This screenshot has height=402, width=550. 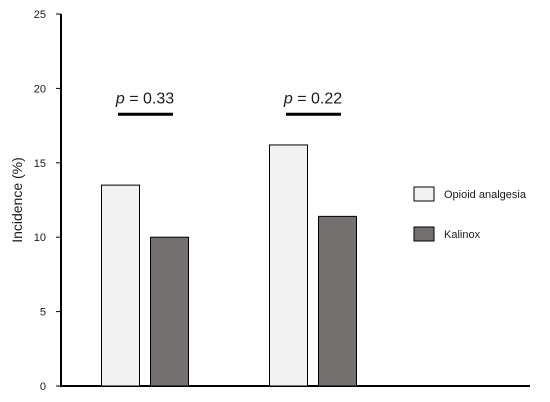 What do you see at coordinates (17, 200) in the screenshot?
I see `y-axis-label: Incidence (%)` at bounding box center [17, 200].